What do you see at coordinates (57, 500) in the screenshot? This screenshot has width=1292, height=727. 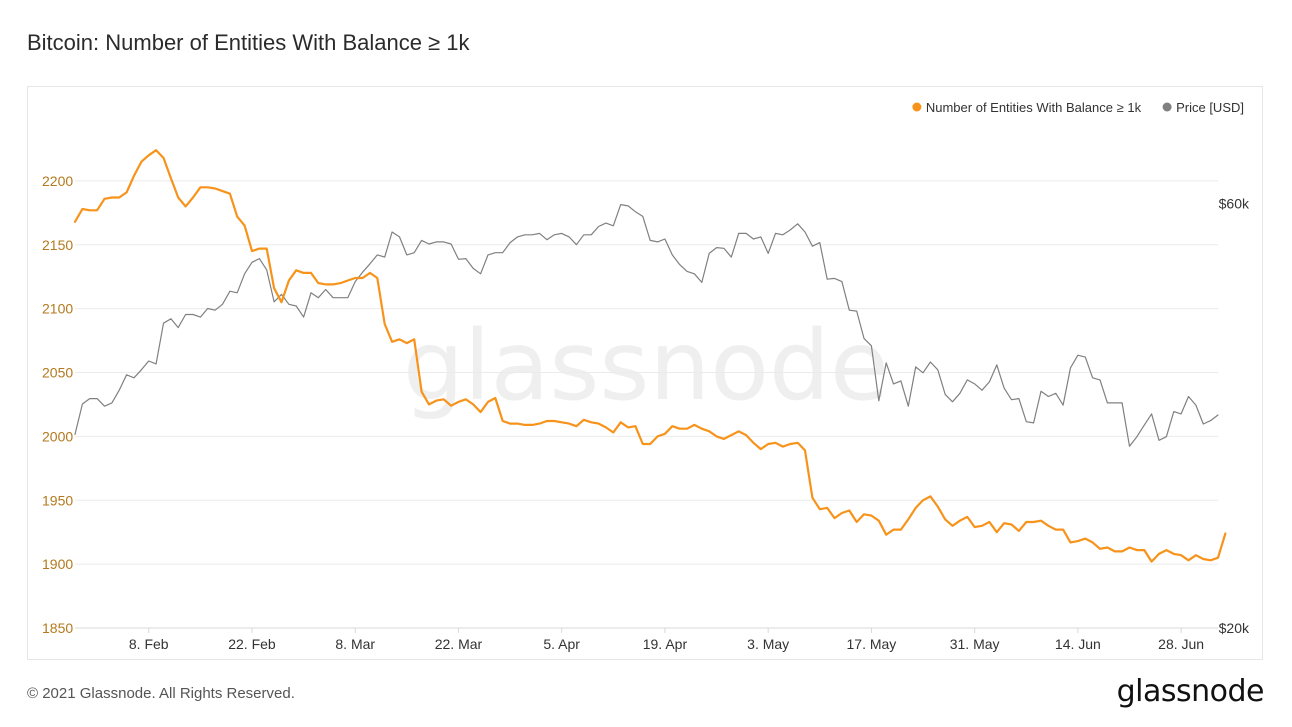 I see `left-axis-tick-label: 1950` at bounding box center [57, 500].